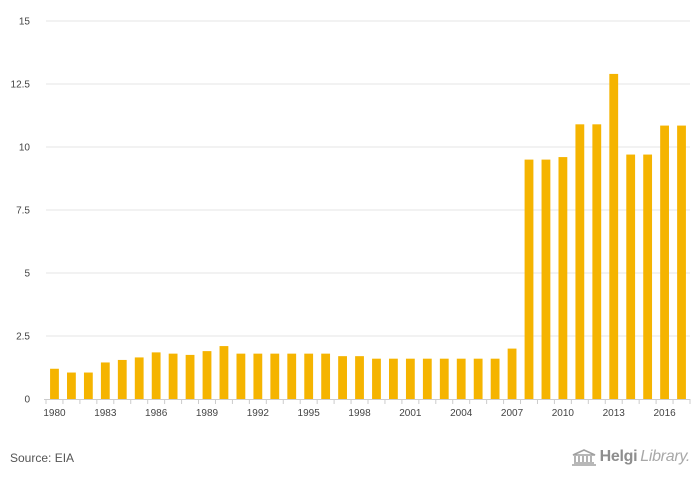 The image size is (700, 483). Describe the element at coordinates (21, 85) in the screenshot. I see `y-tick-label: 12.5` at that location.